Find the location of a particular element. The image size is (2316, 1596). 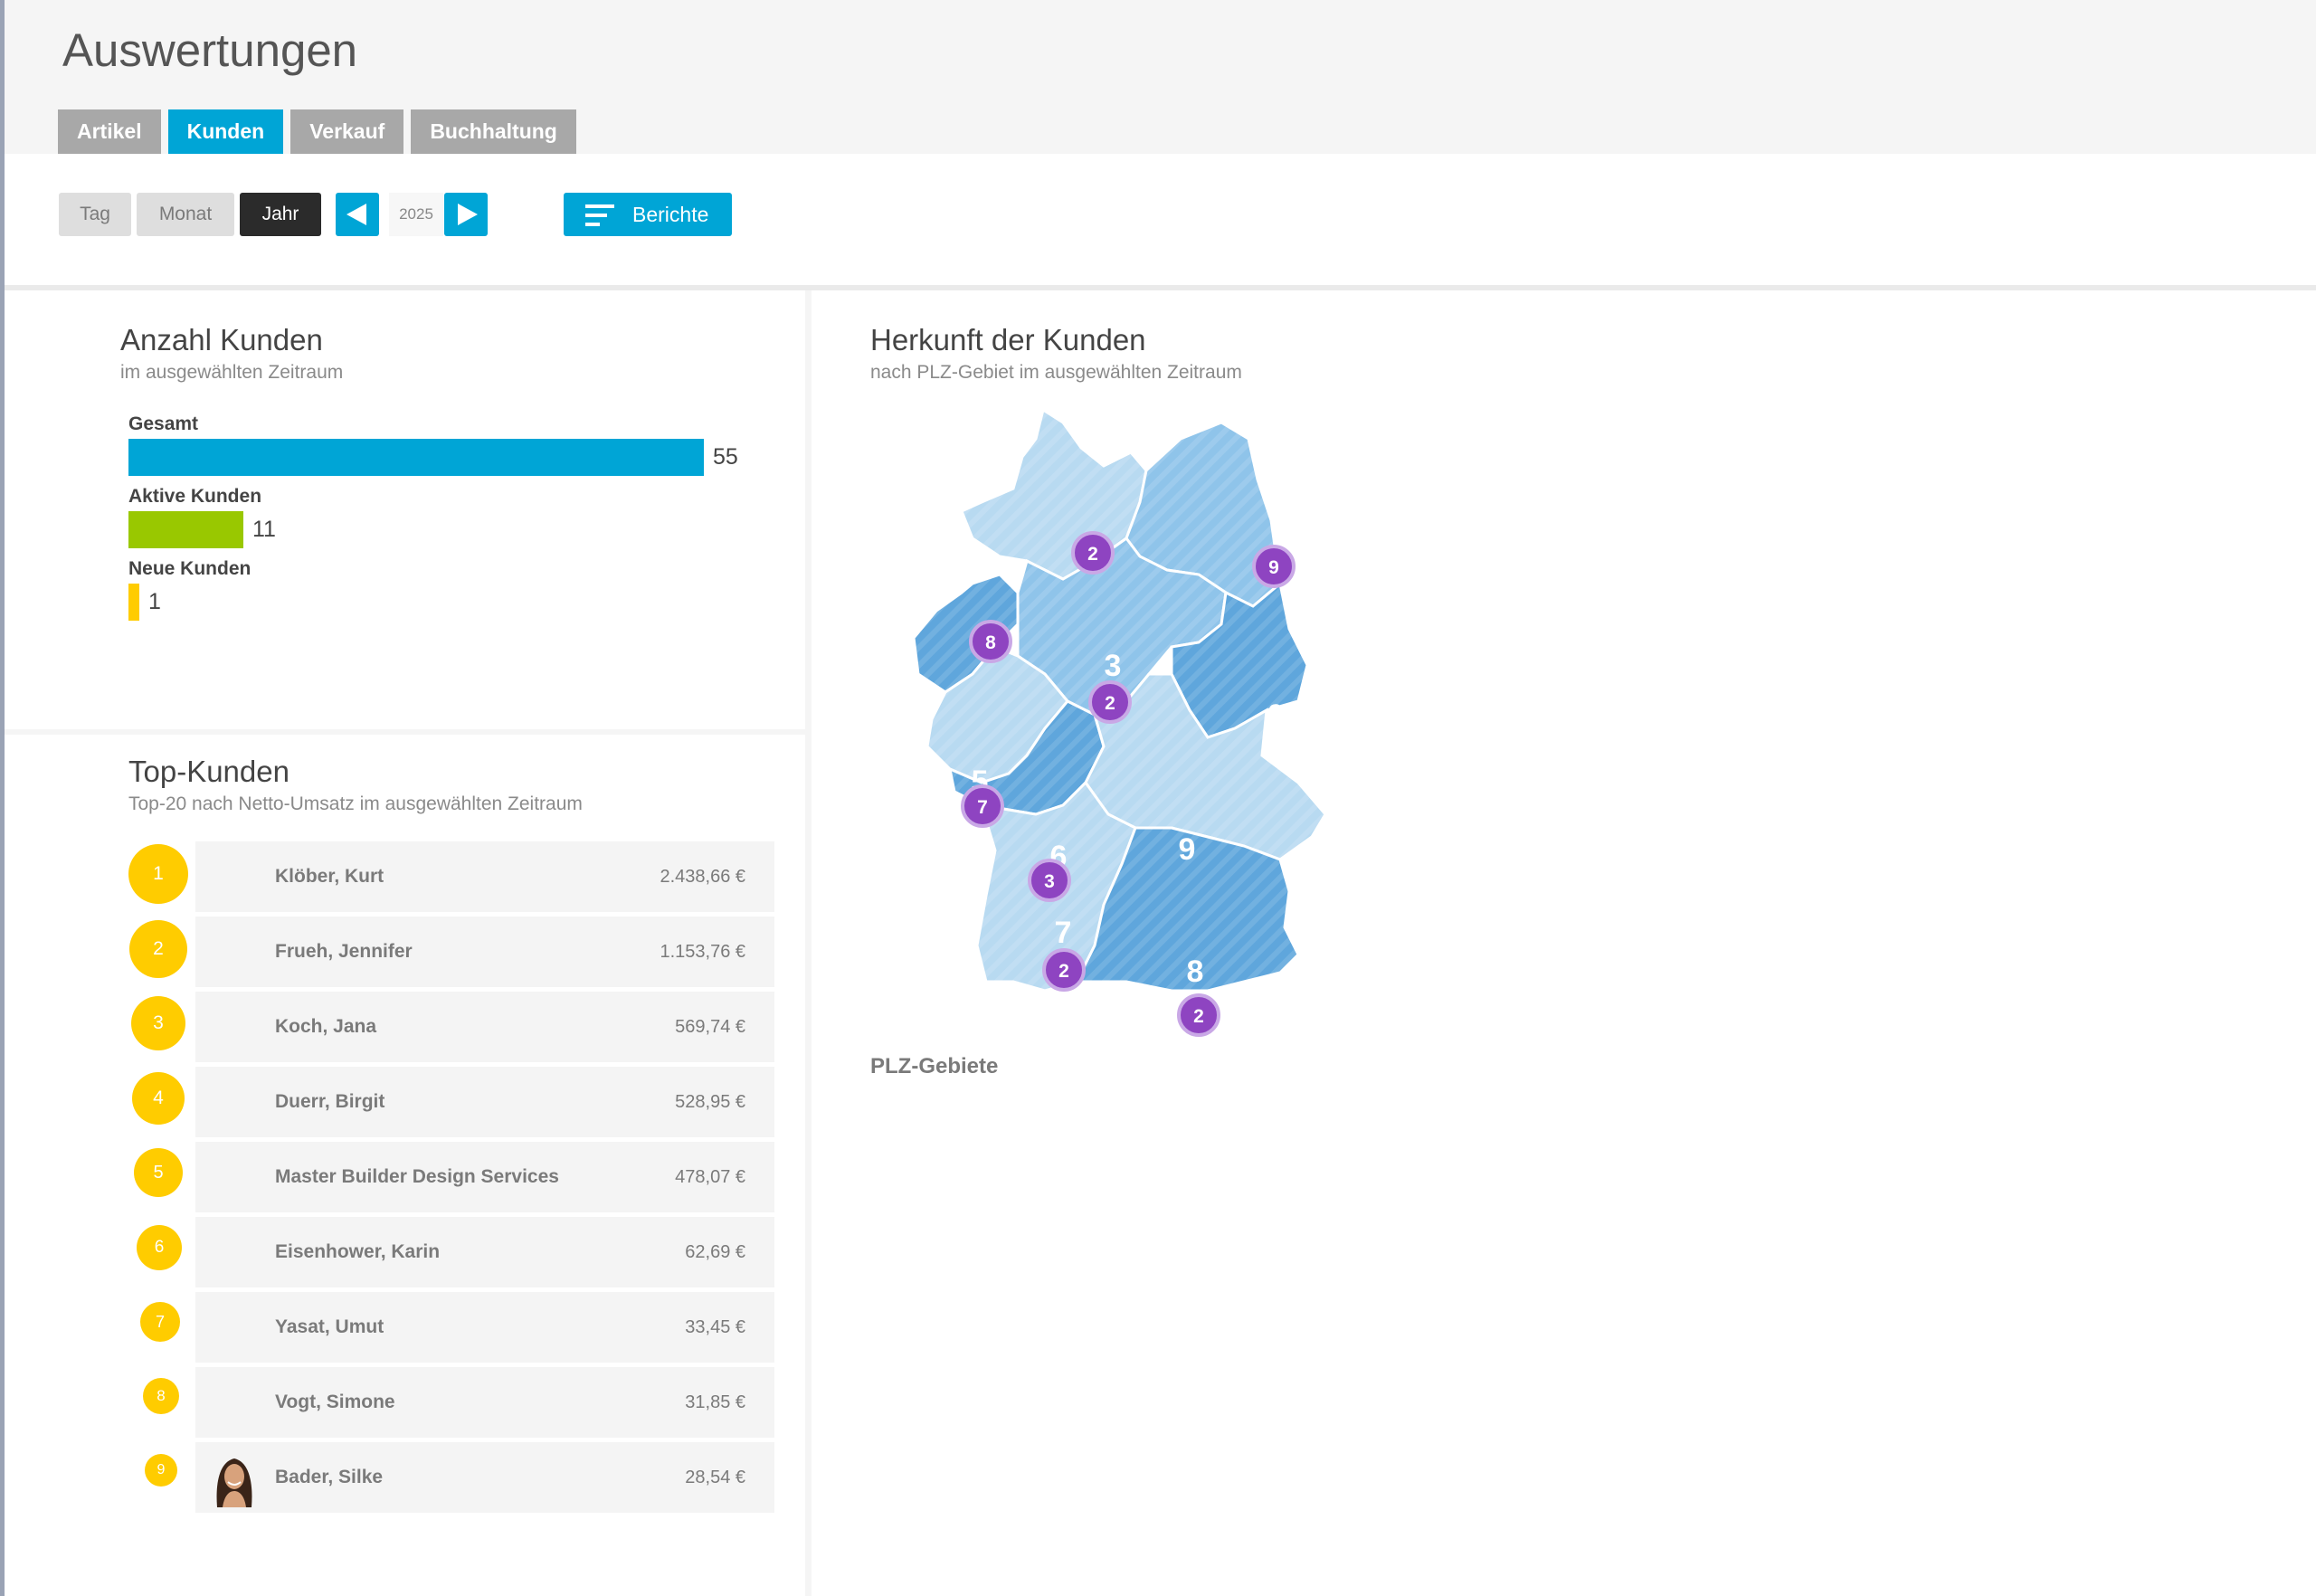

customer-name: Duerr, Birgit is located at coordinates (330, 1101).